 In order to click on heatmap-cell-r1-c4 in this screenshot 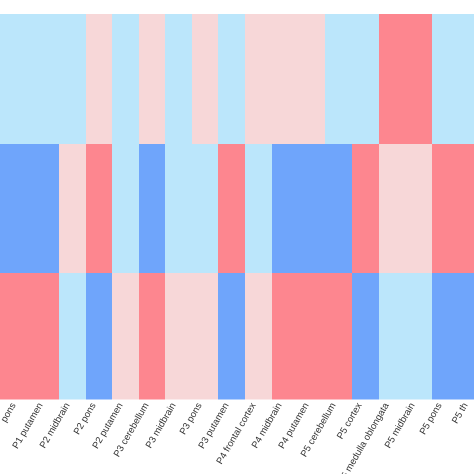, I will do `click(126, 209)`.